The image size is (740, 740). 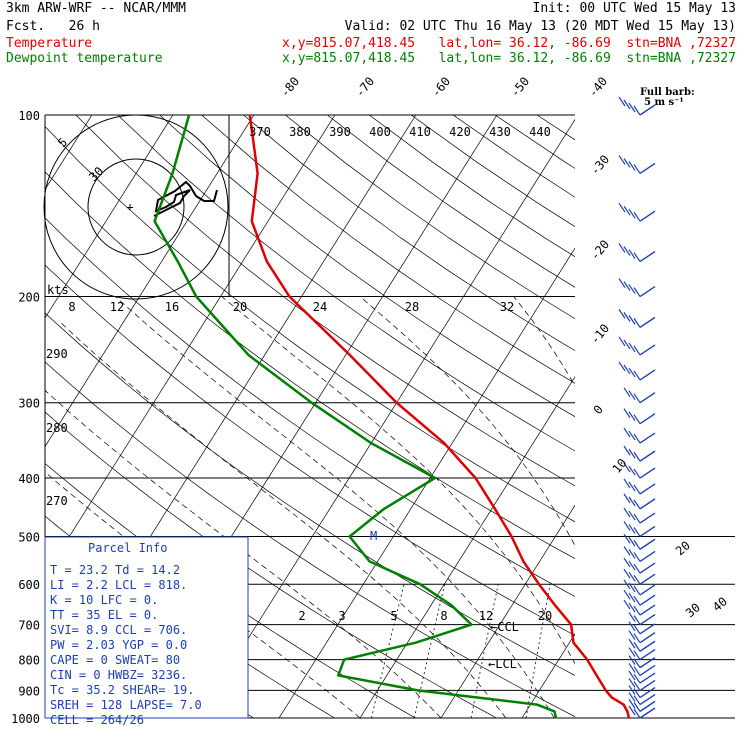 I want to click on hodograph-center: +, so click(x=129, y=207).